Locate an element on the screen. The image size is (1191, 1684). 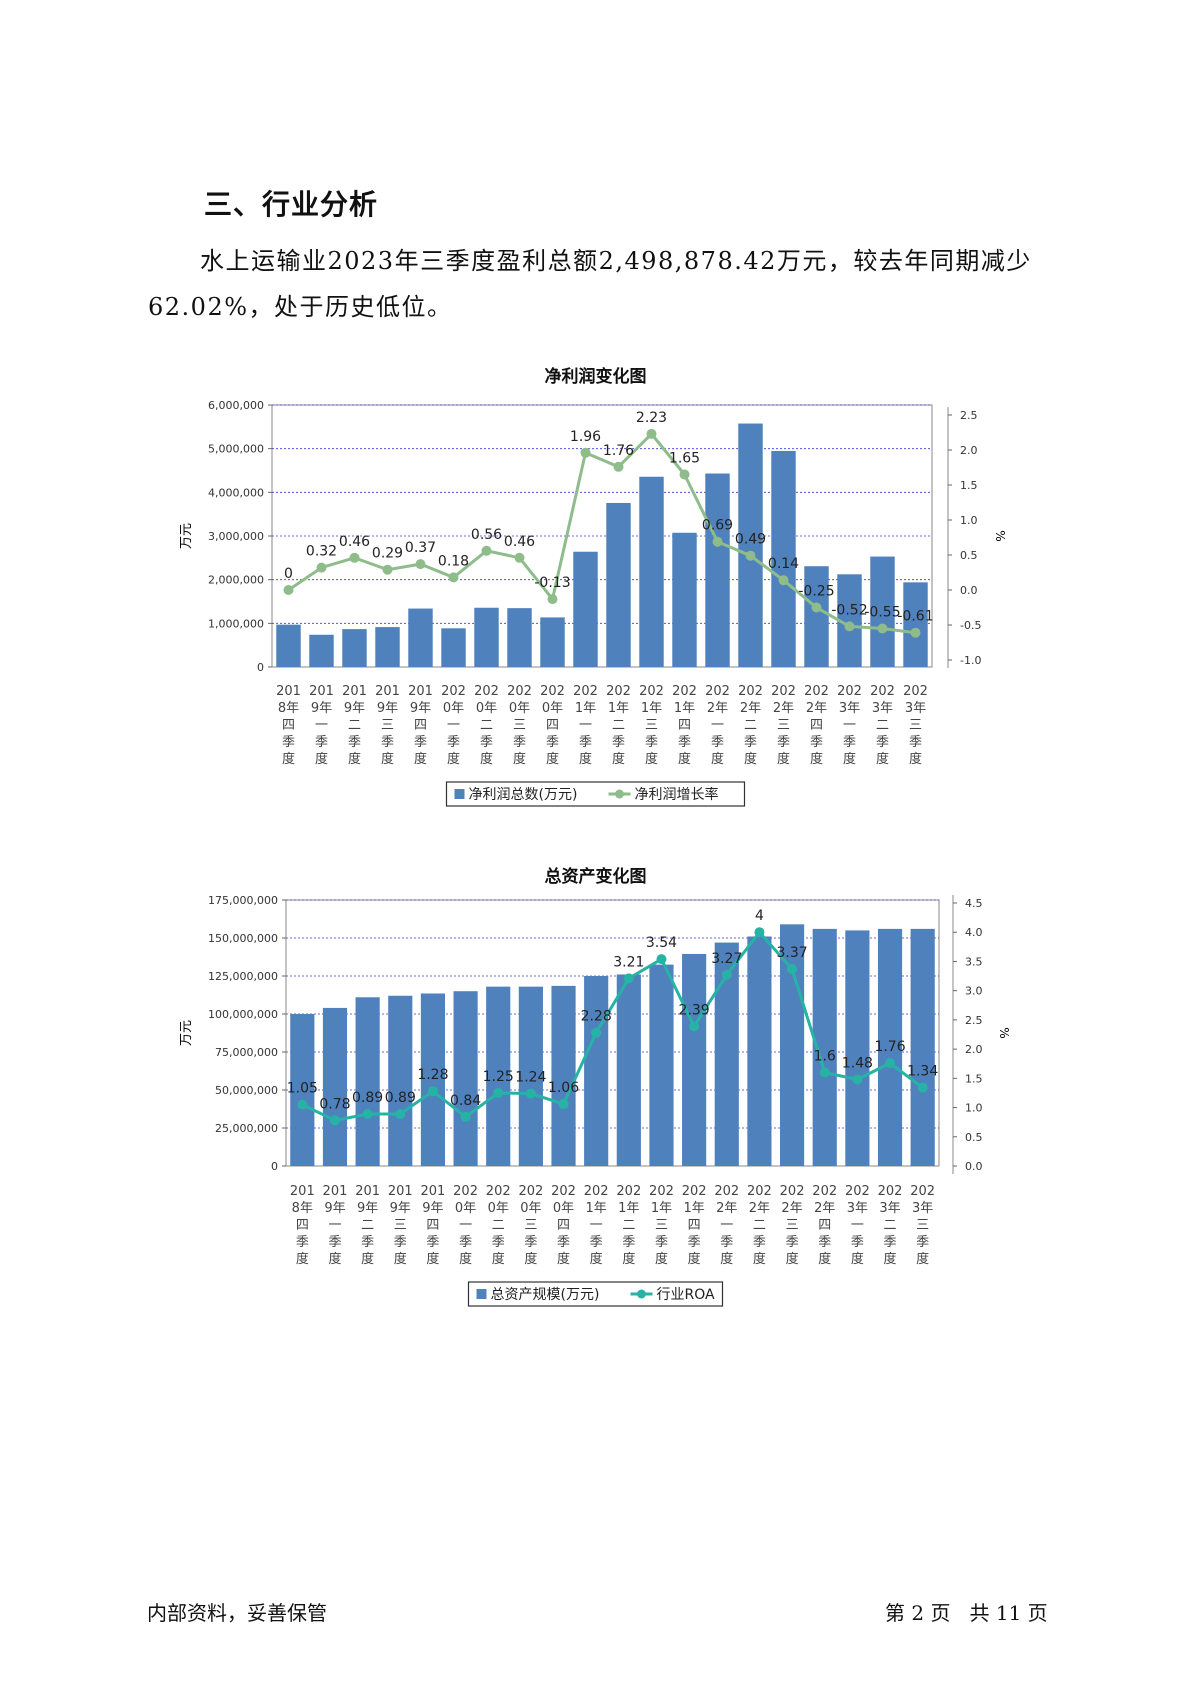
data-label: -0.55 is located at coordinates (882, 613).